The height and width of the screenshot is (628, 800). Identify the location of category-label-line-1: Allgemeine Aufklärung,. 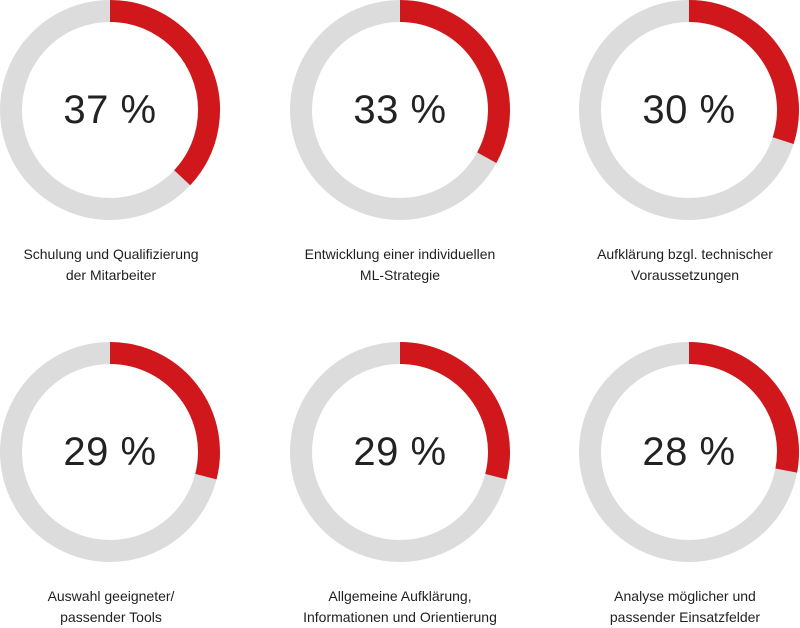
(400, 596).